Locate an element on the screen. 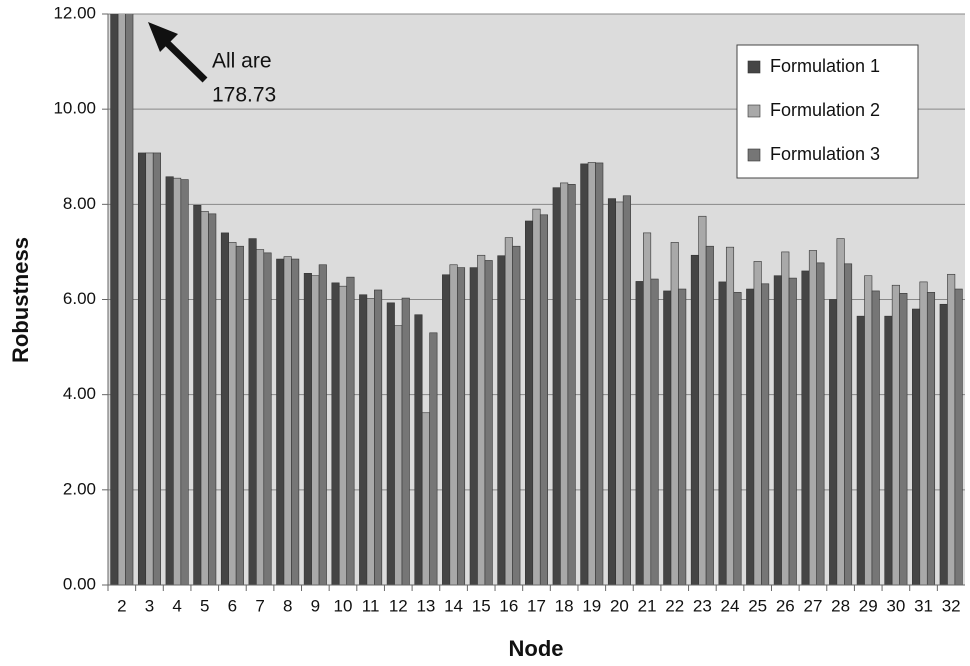 The height and width of the screenshot is (666, 970). y-axis-title: Robustness is located at coordinates (20, 300).